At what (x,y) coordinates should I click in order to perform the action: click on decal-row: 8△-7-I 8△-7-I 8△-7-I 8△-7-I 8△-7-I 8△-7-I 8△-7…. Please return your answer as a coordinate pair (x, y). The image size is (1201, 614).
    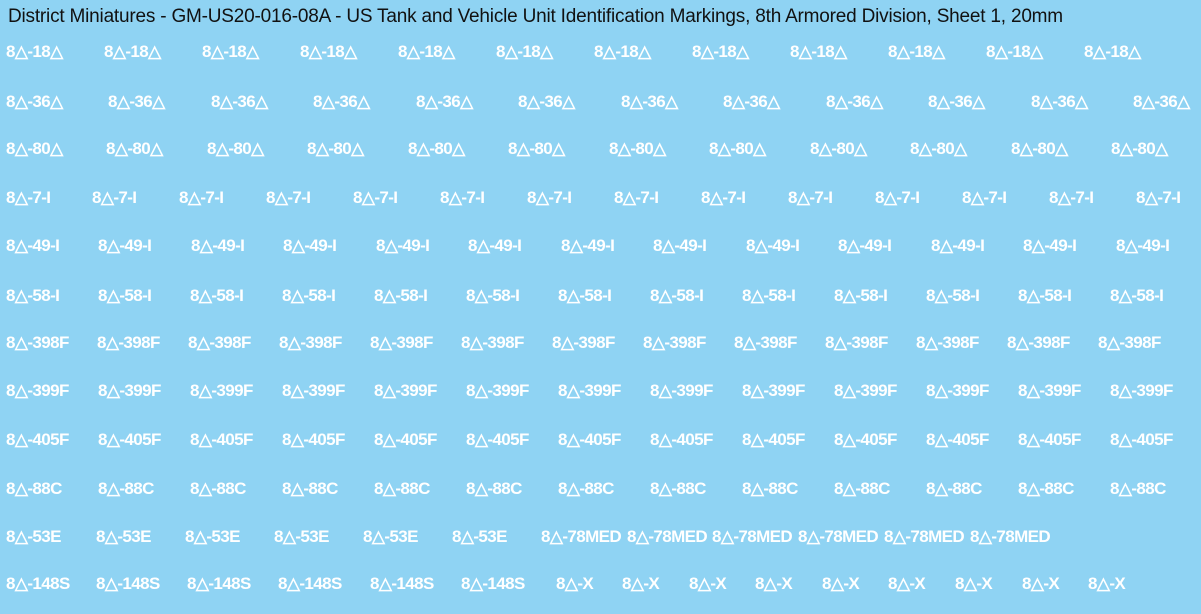
    Looking at the image, I should click on (600, 208).